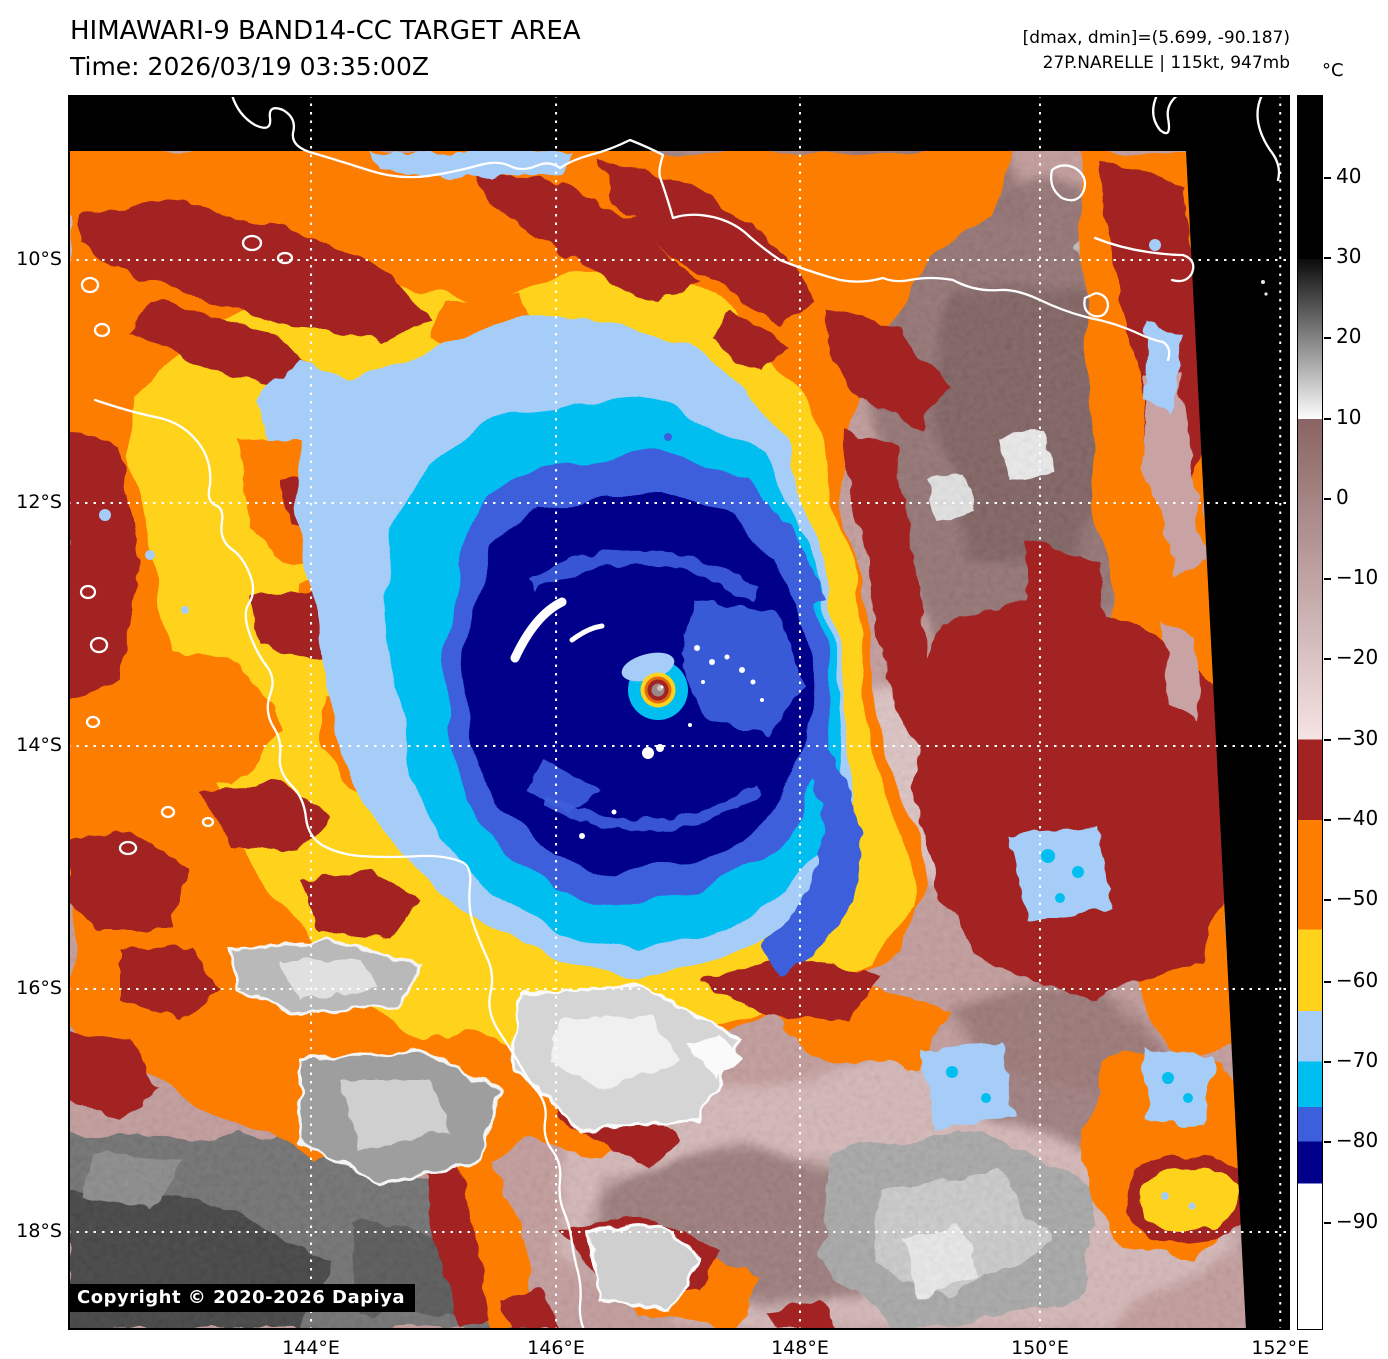 Image resolution: width=1388 pixels, height=1359 pixels. Describe the element at coordinates (1144, 259) in the screenshot. I see `island-chain` at that location.